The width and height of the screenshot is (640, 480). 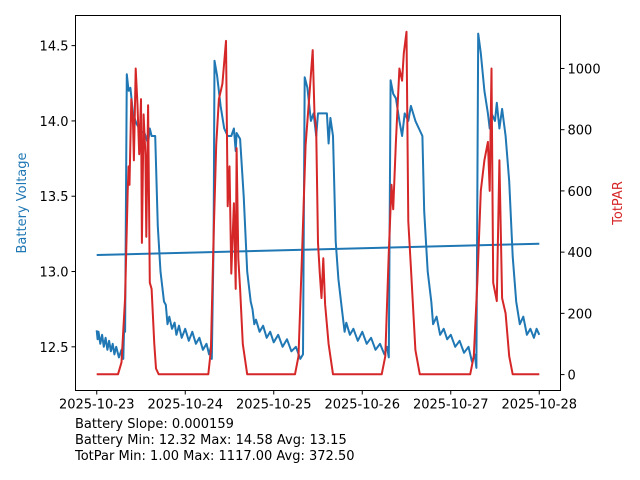 What do you see at coordinates (362, 405) in the screenshot?
I see `x-tick-label: 2025-10-26` at bounding box center [362, 405].